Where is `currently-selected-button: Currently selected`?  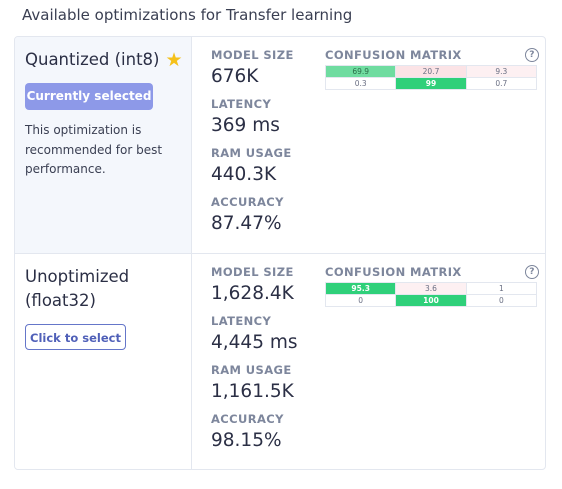 currently-selected-button: Currently selected is located at coordinates (89, 96).